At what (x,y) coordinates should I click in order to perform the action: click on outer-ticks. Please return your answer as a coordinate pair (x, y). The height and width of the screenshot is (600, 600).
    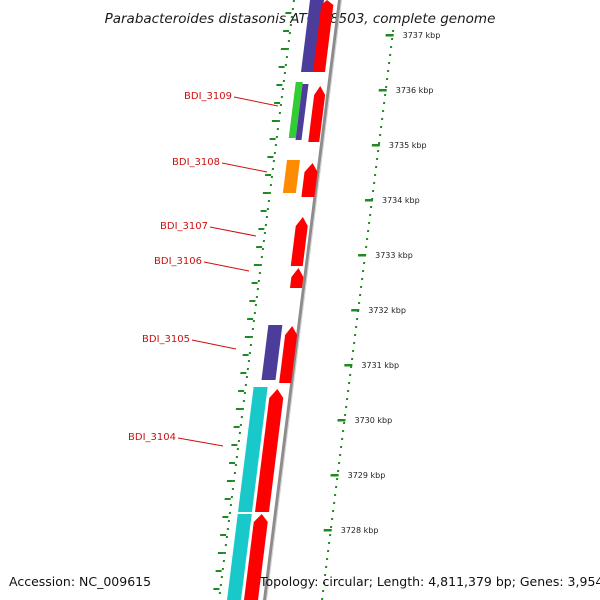
    Looking at the image, I should click on (358, 283).